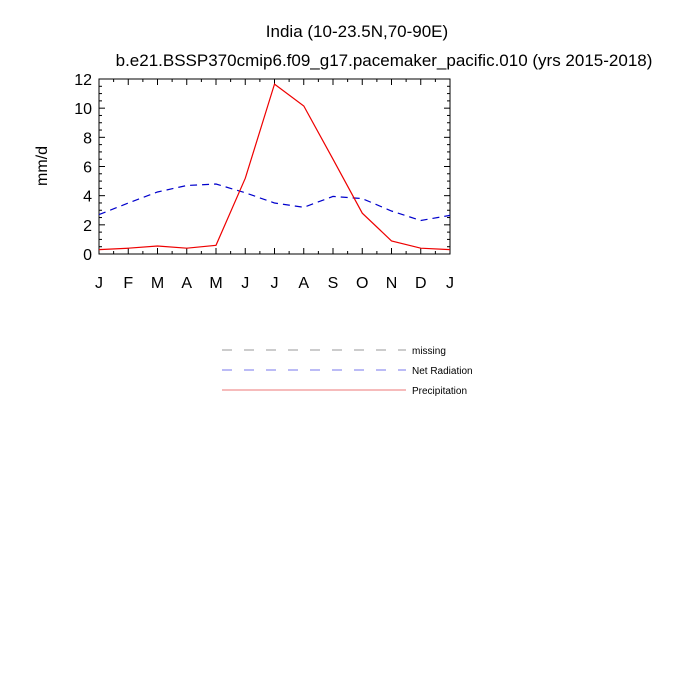 The height and width of the screenshot is (700, 700). I want to click on x-tick-label: N, so click(392, 283).